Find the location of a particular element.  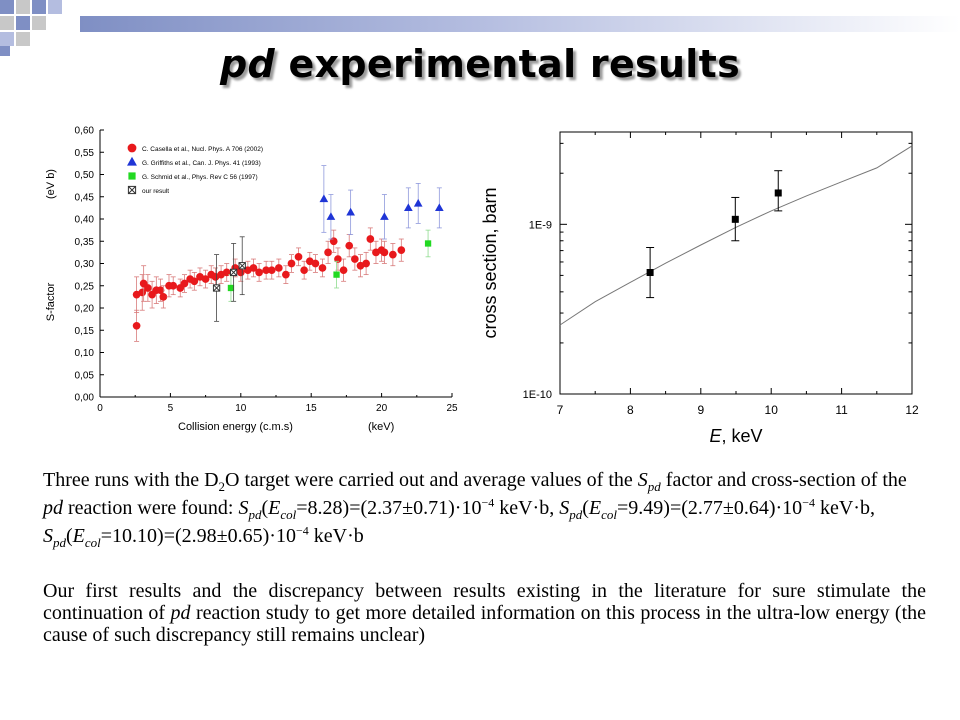

header-gradient-bar is located at coordinates (520, 24).